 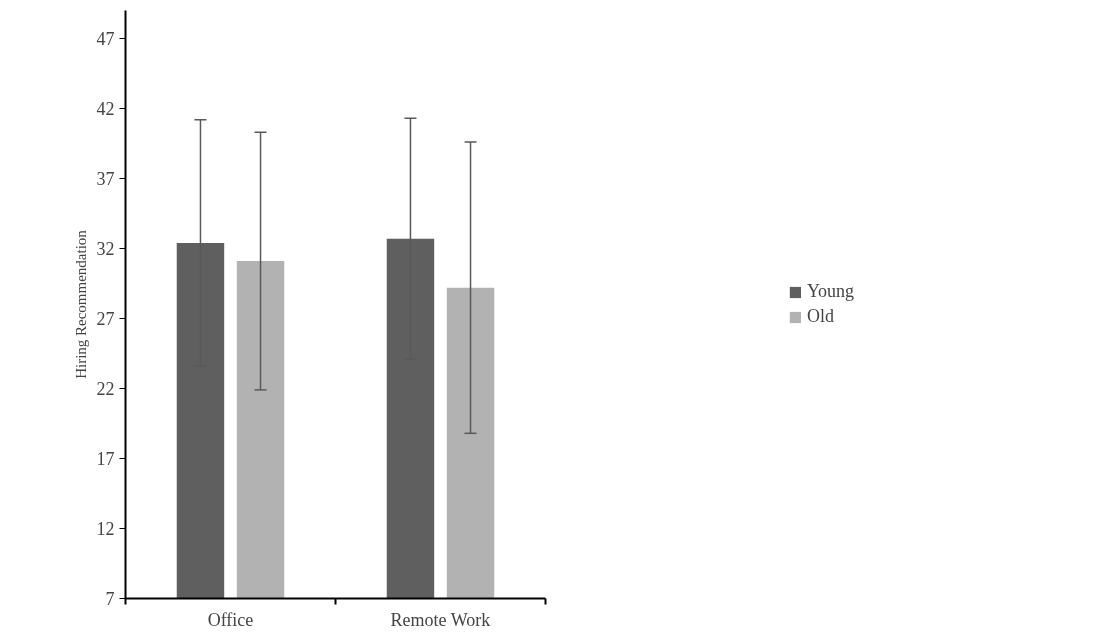 I want to click on legend-label: Young, so click(x=830, y=291).